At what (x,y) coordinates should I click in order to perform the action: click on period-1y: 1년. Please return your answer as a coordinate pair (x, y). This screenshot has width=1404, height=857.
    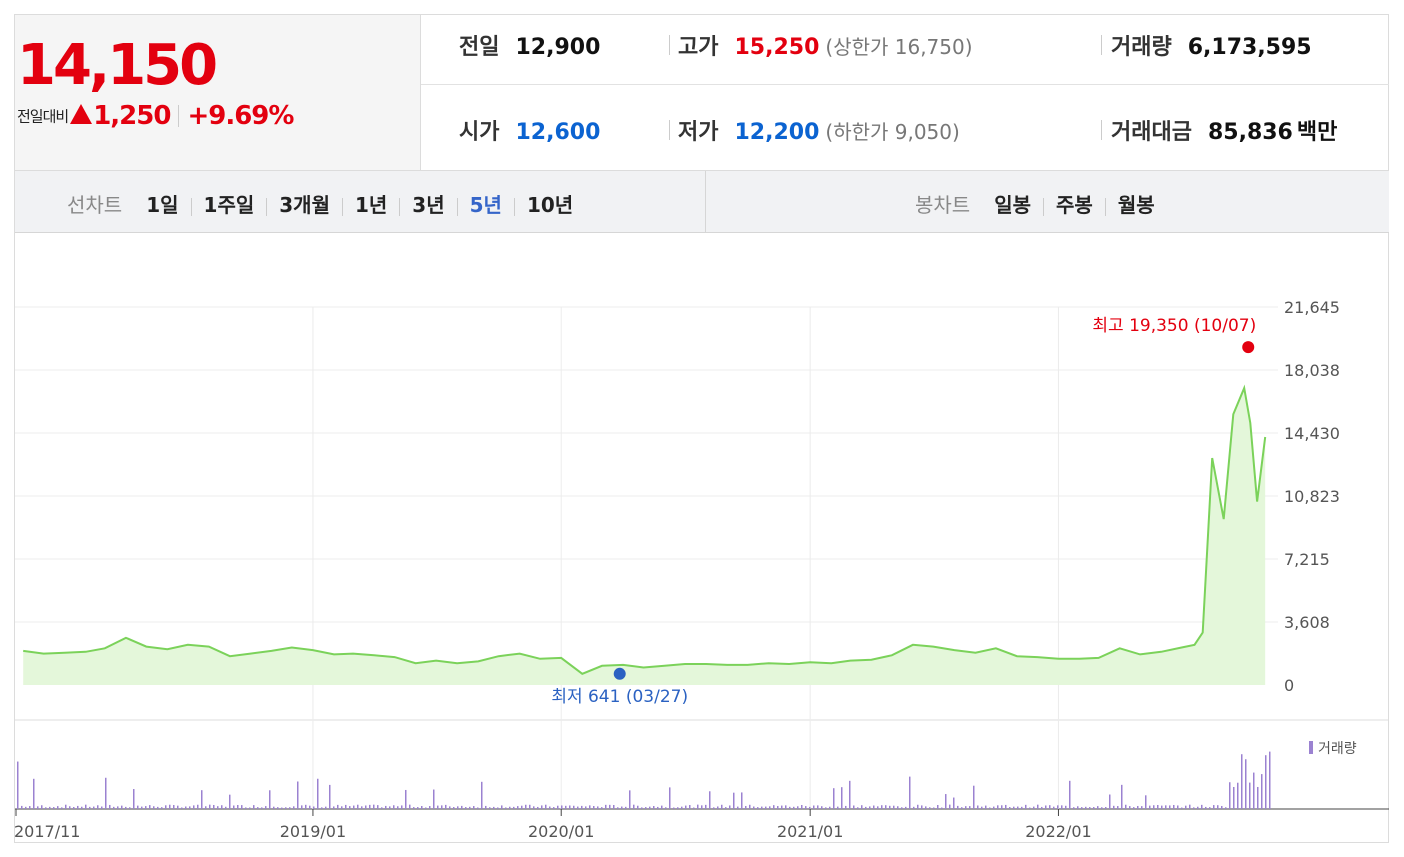
    Looking at the image, I should click on (371, 205).